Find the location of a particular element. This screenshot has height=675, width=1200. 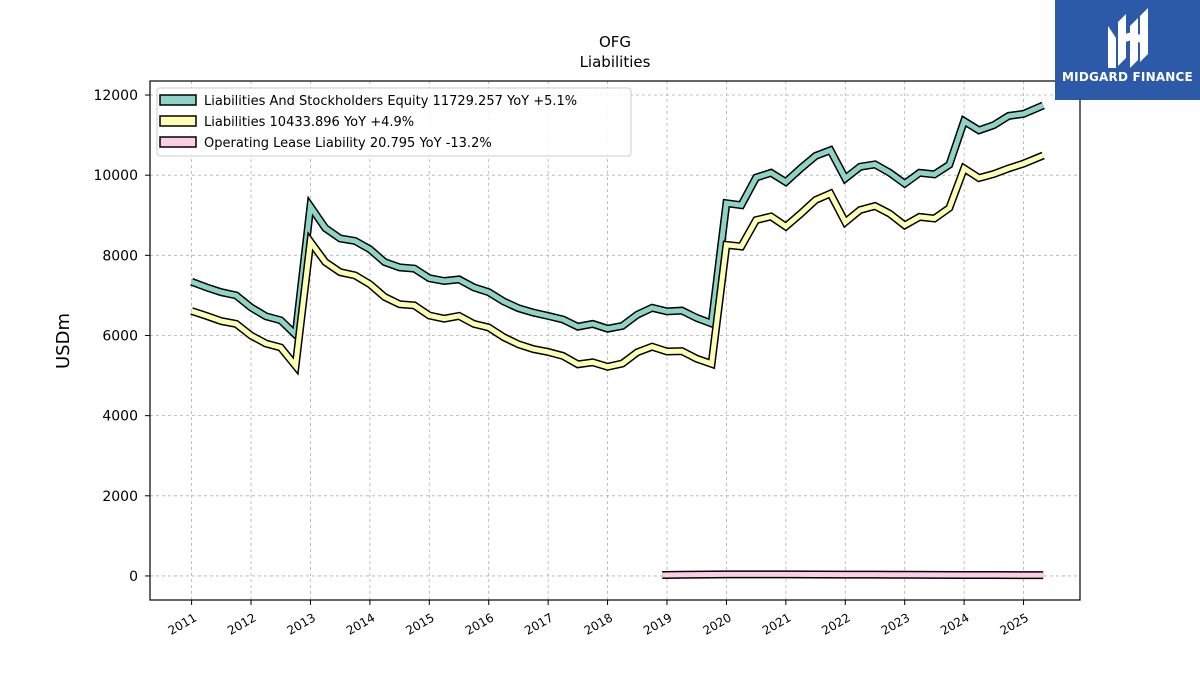

x-tick-label: 2015 is located at coordinates (419, 623).